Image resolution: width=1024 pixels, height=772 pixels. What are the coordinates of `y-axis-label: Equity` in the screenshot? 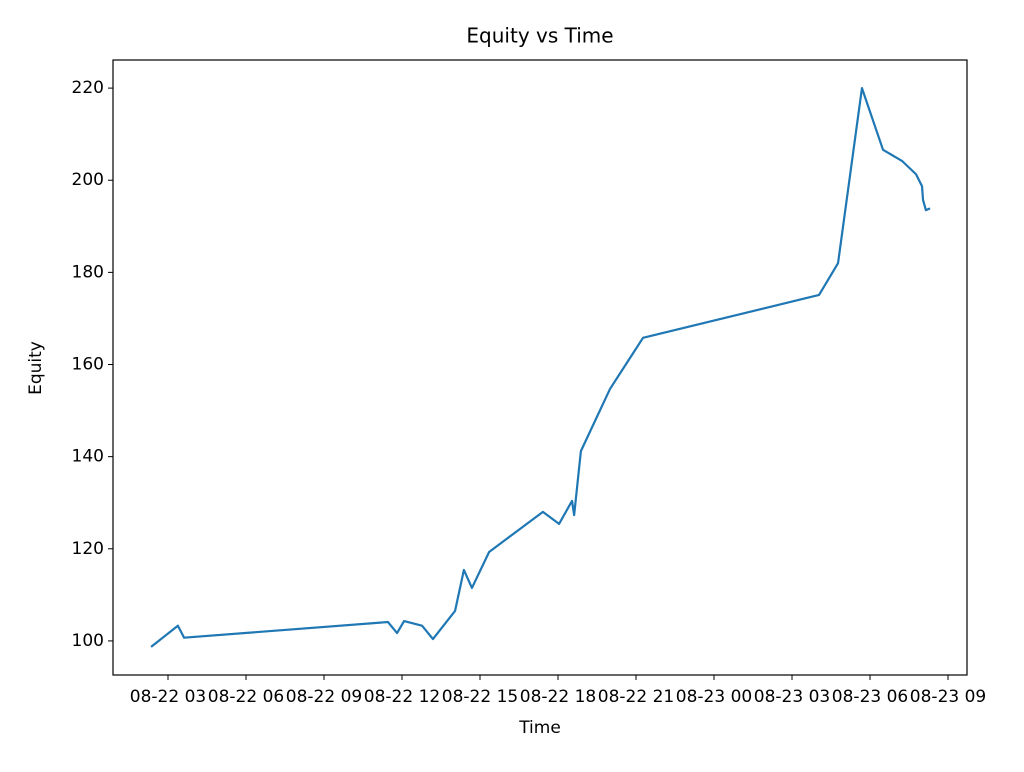 It's located at (36, 368).